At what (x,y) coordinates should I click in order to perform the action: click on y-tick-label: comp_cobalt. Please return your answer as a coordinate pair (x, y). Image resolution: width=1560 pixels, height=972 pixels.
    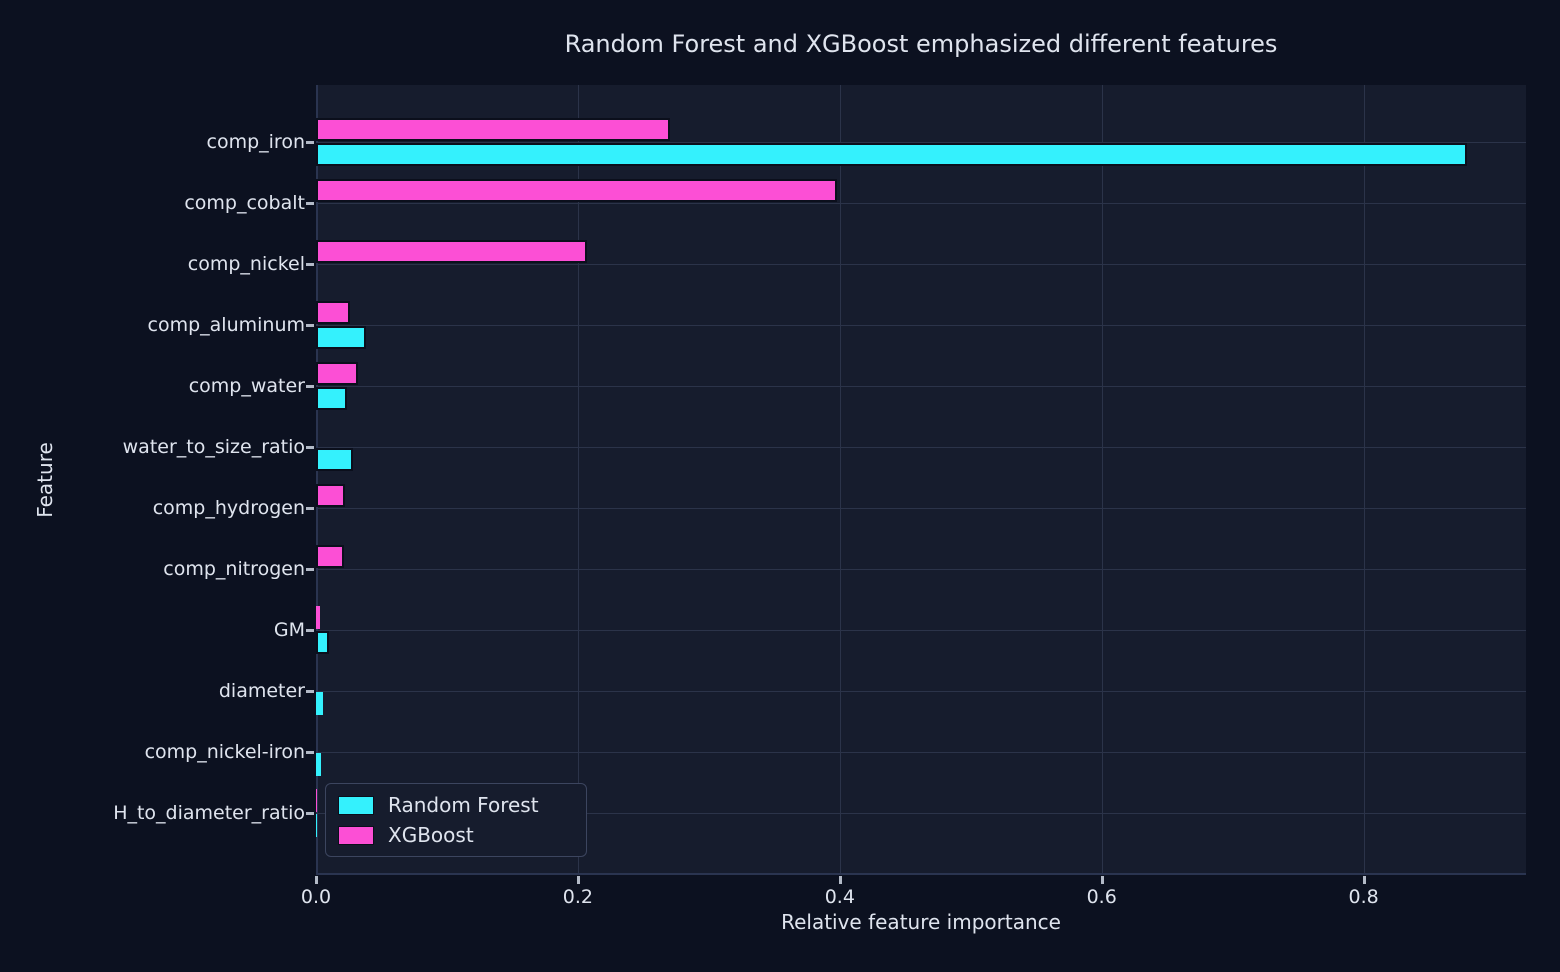
    Looking at the image, I should click on (244, 203).